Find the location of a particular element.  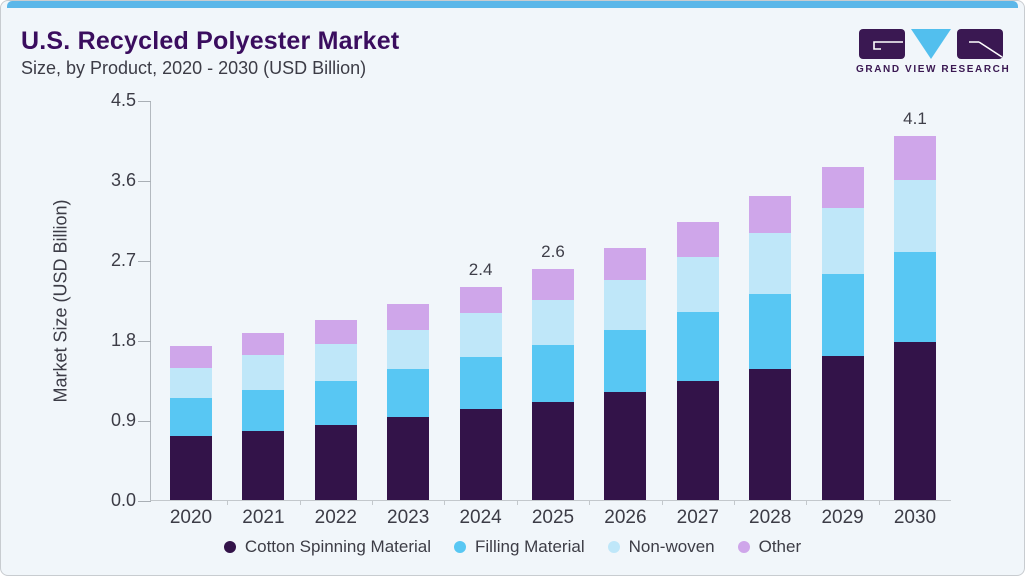

bar-segment-2020-other is located at coordinates (191, 357).